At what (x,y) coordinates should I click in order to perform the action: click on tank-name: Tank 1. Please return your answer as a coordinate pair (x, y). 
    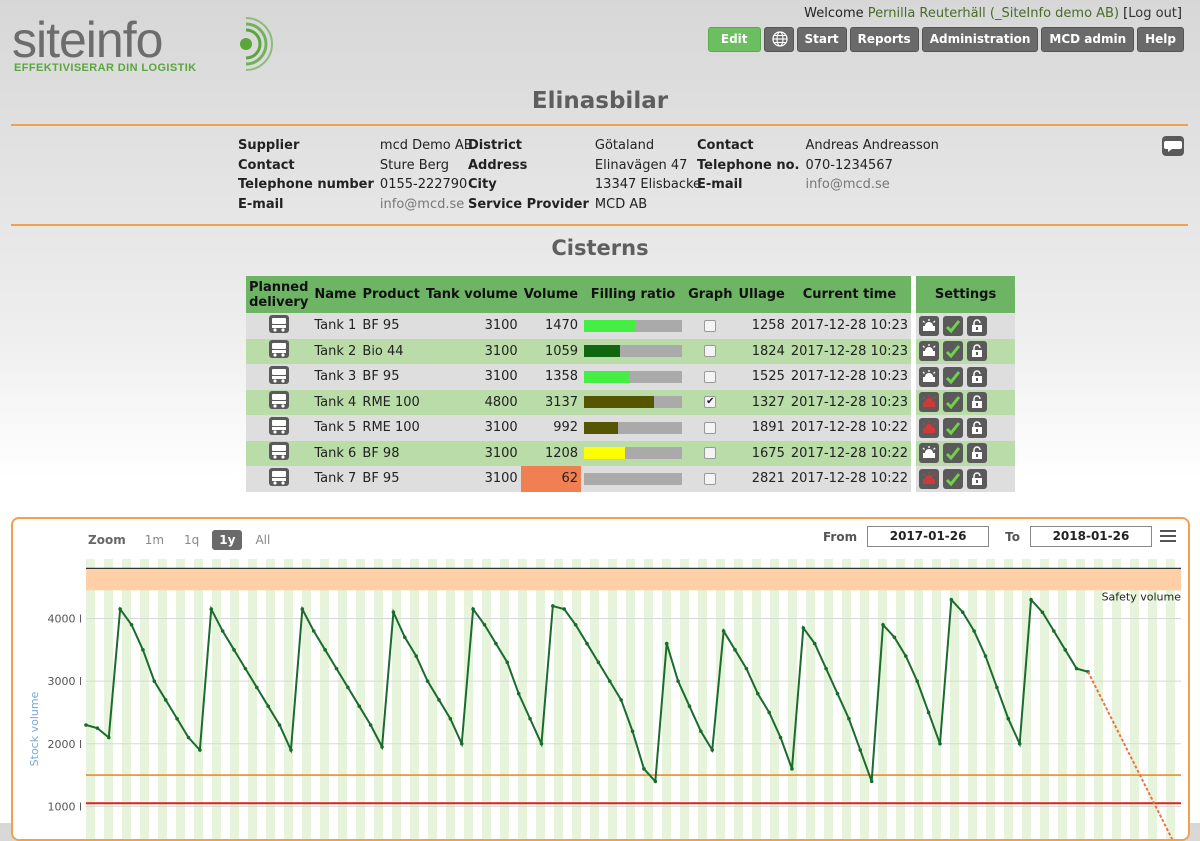
    Looking at the image, I should click on (335, 326).